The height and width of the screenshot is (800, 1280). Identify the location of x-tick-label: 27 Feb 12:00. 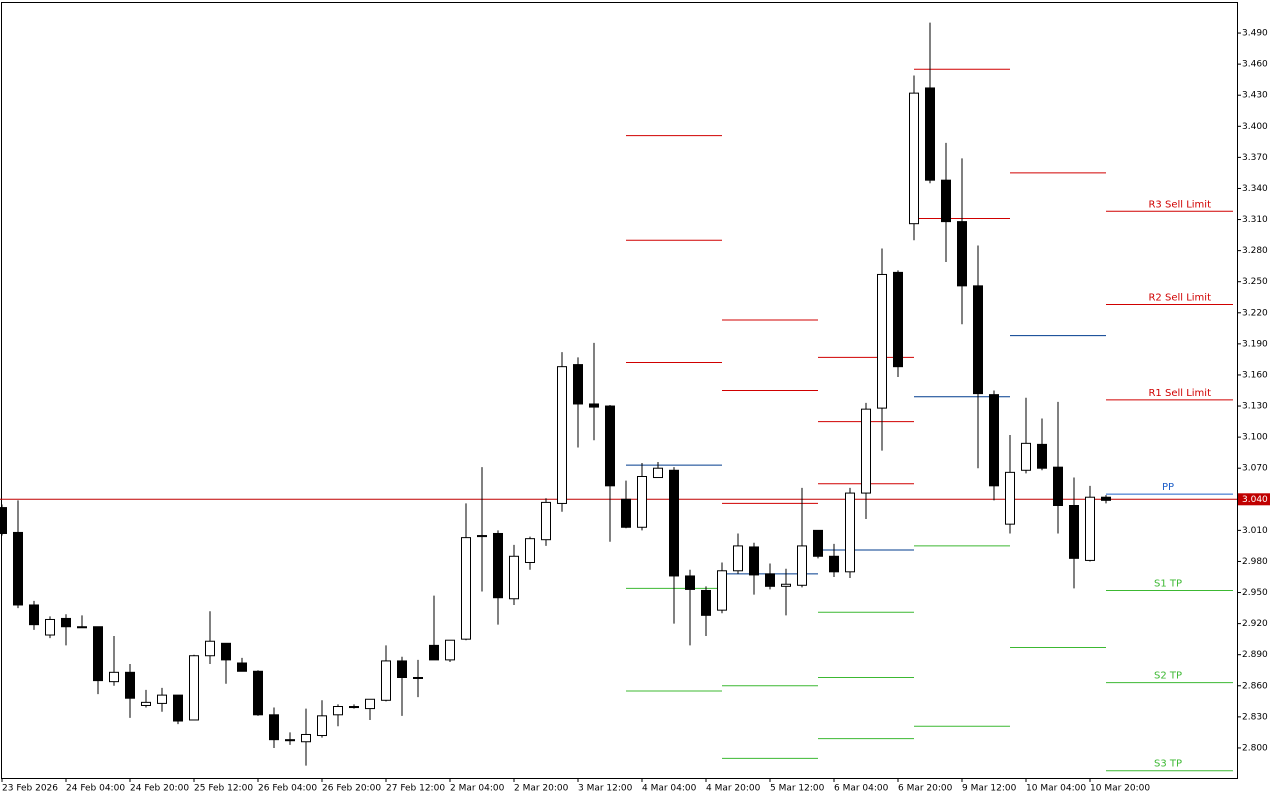
(415, 789).